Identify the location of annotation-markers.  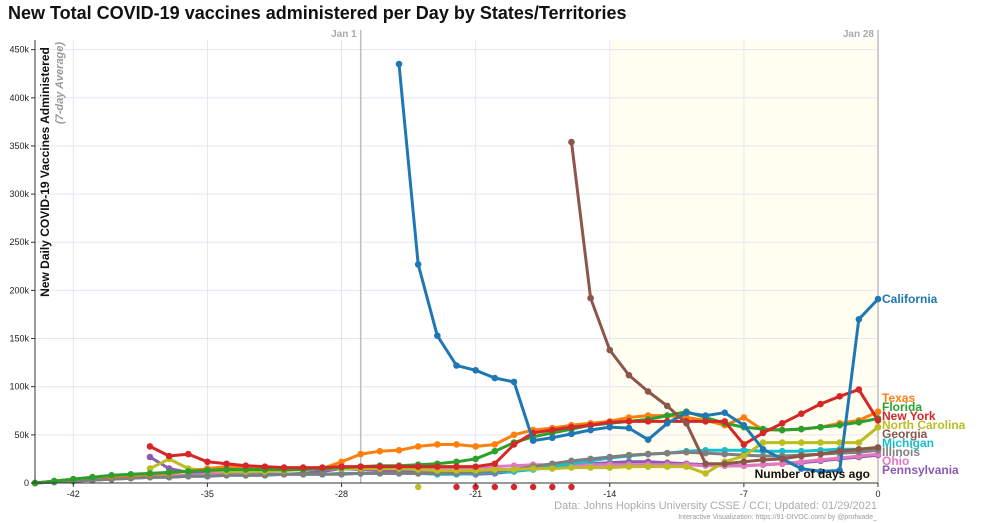
(494, 487).